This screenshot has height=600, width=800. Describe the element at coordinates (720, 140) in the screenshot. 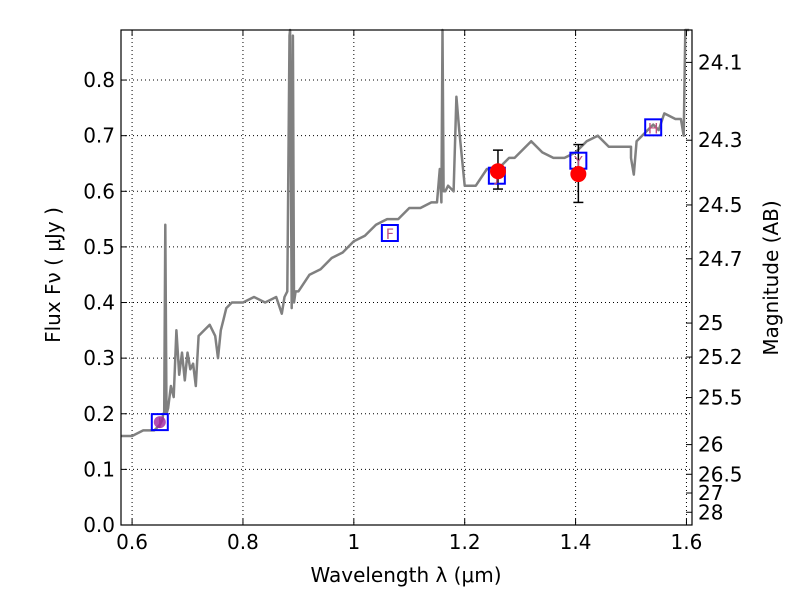

I see `y2-tick-label: 24.3` at that location.